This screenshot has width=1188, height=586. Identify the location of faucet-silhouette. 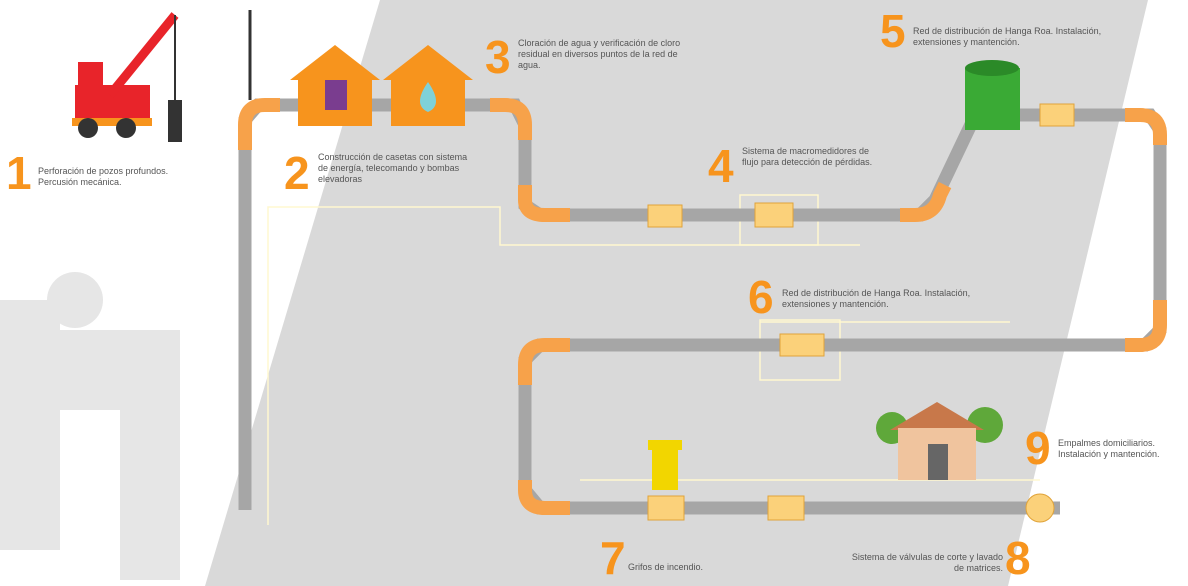
(90, 426).